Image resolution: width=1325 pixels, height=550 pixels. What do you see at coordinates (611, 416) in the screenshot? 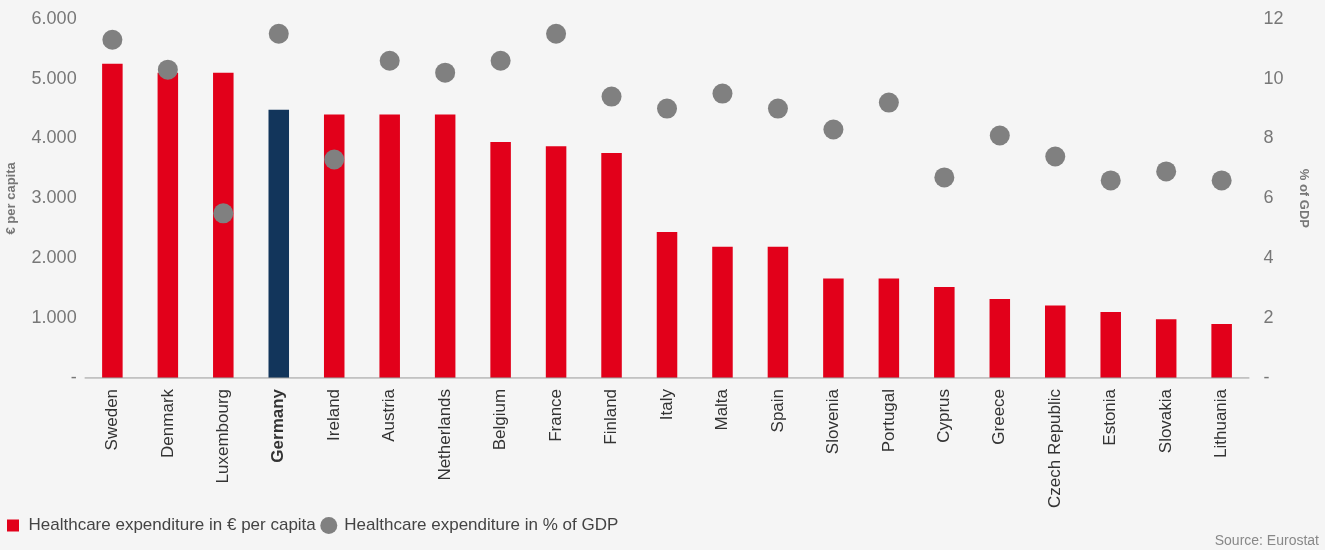
I see `x-tick-label: Finland` at bounding box center [611, 416].